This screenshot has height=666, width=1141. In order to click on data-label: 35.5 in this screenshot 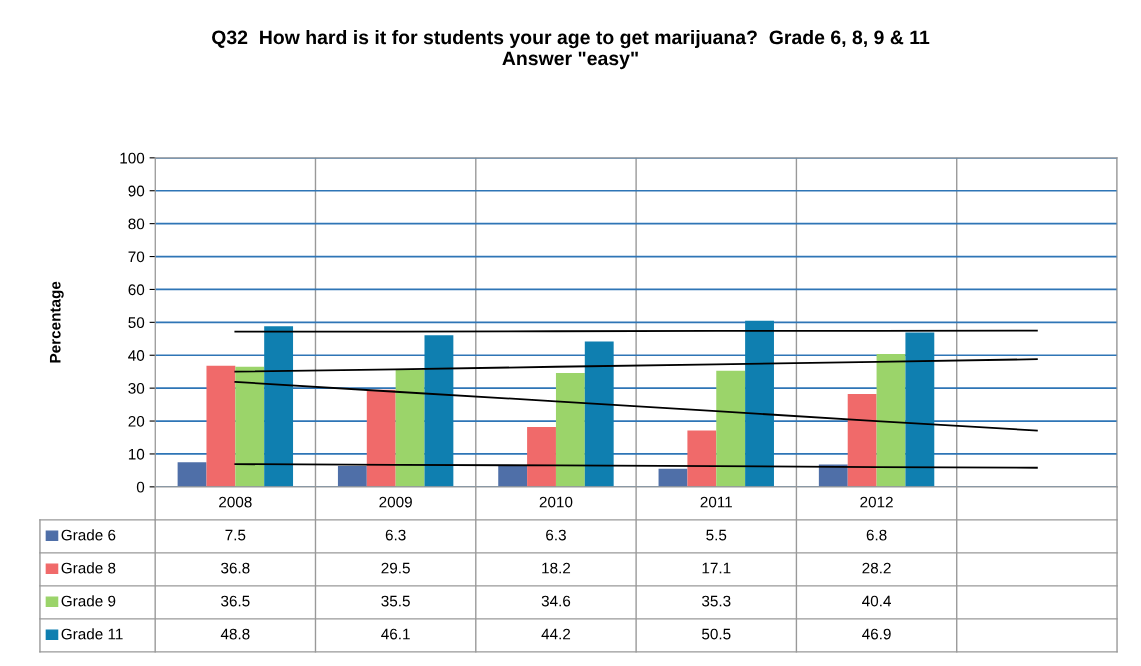, I will do `click(395, 601)`.